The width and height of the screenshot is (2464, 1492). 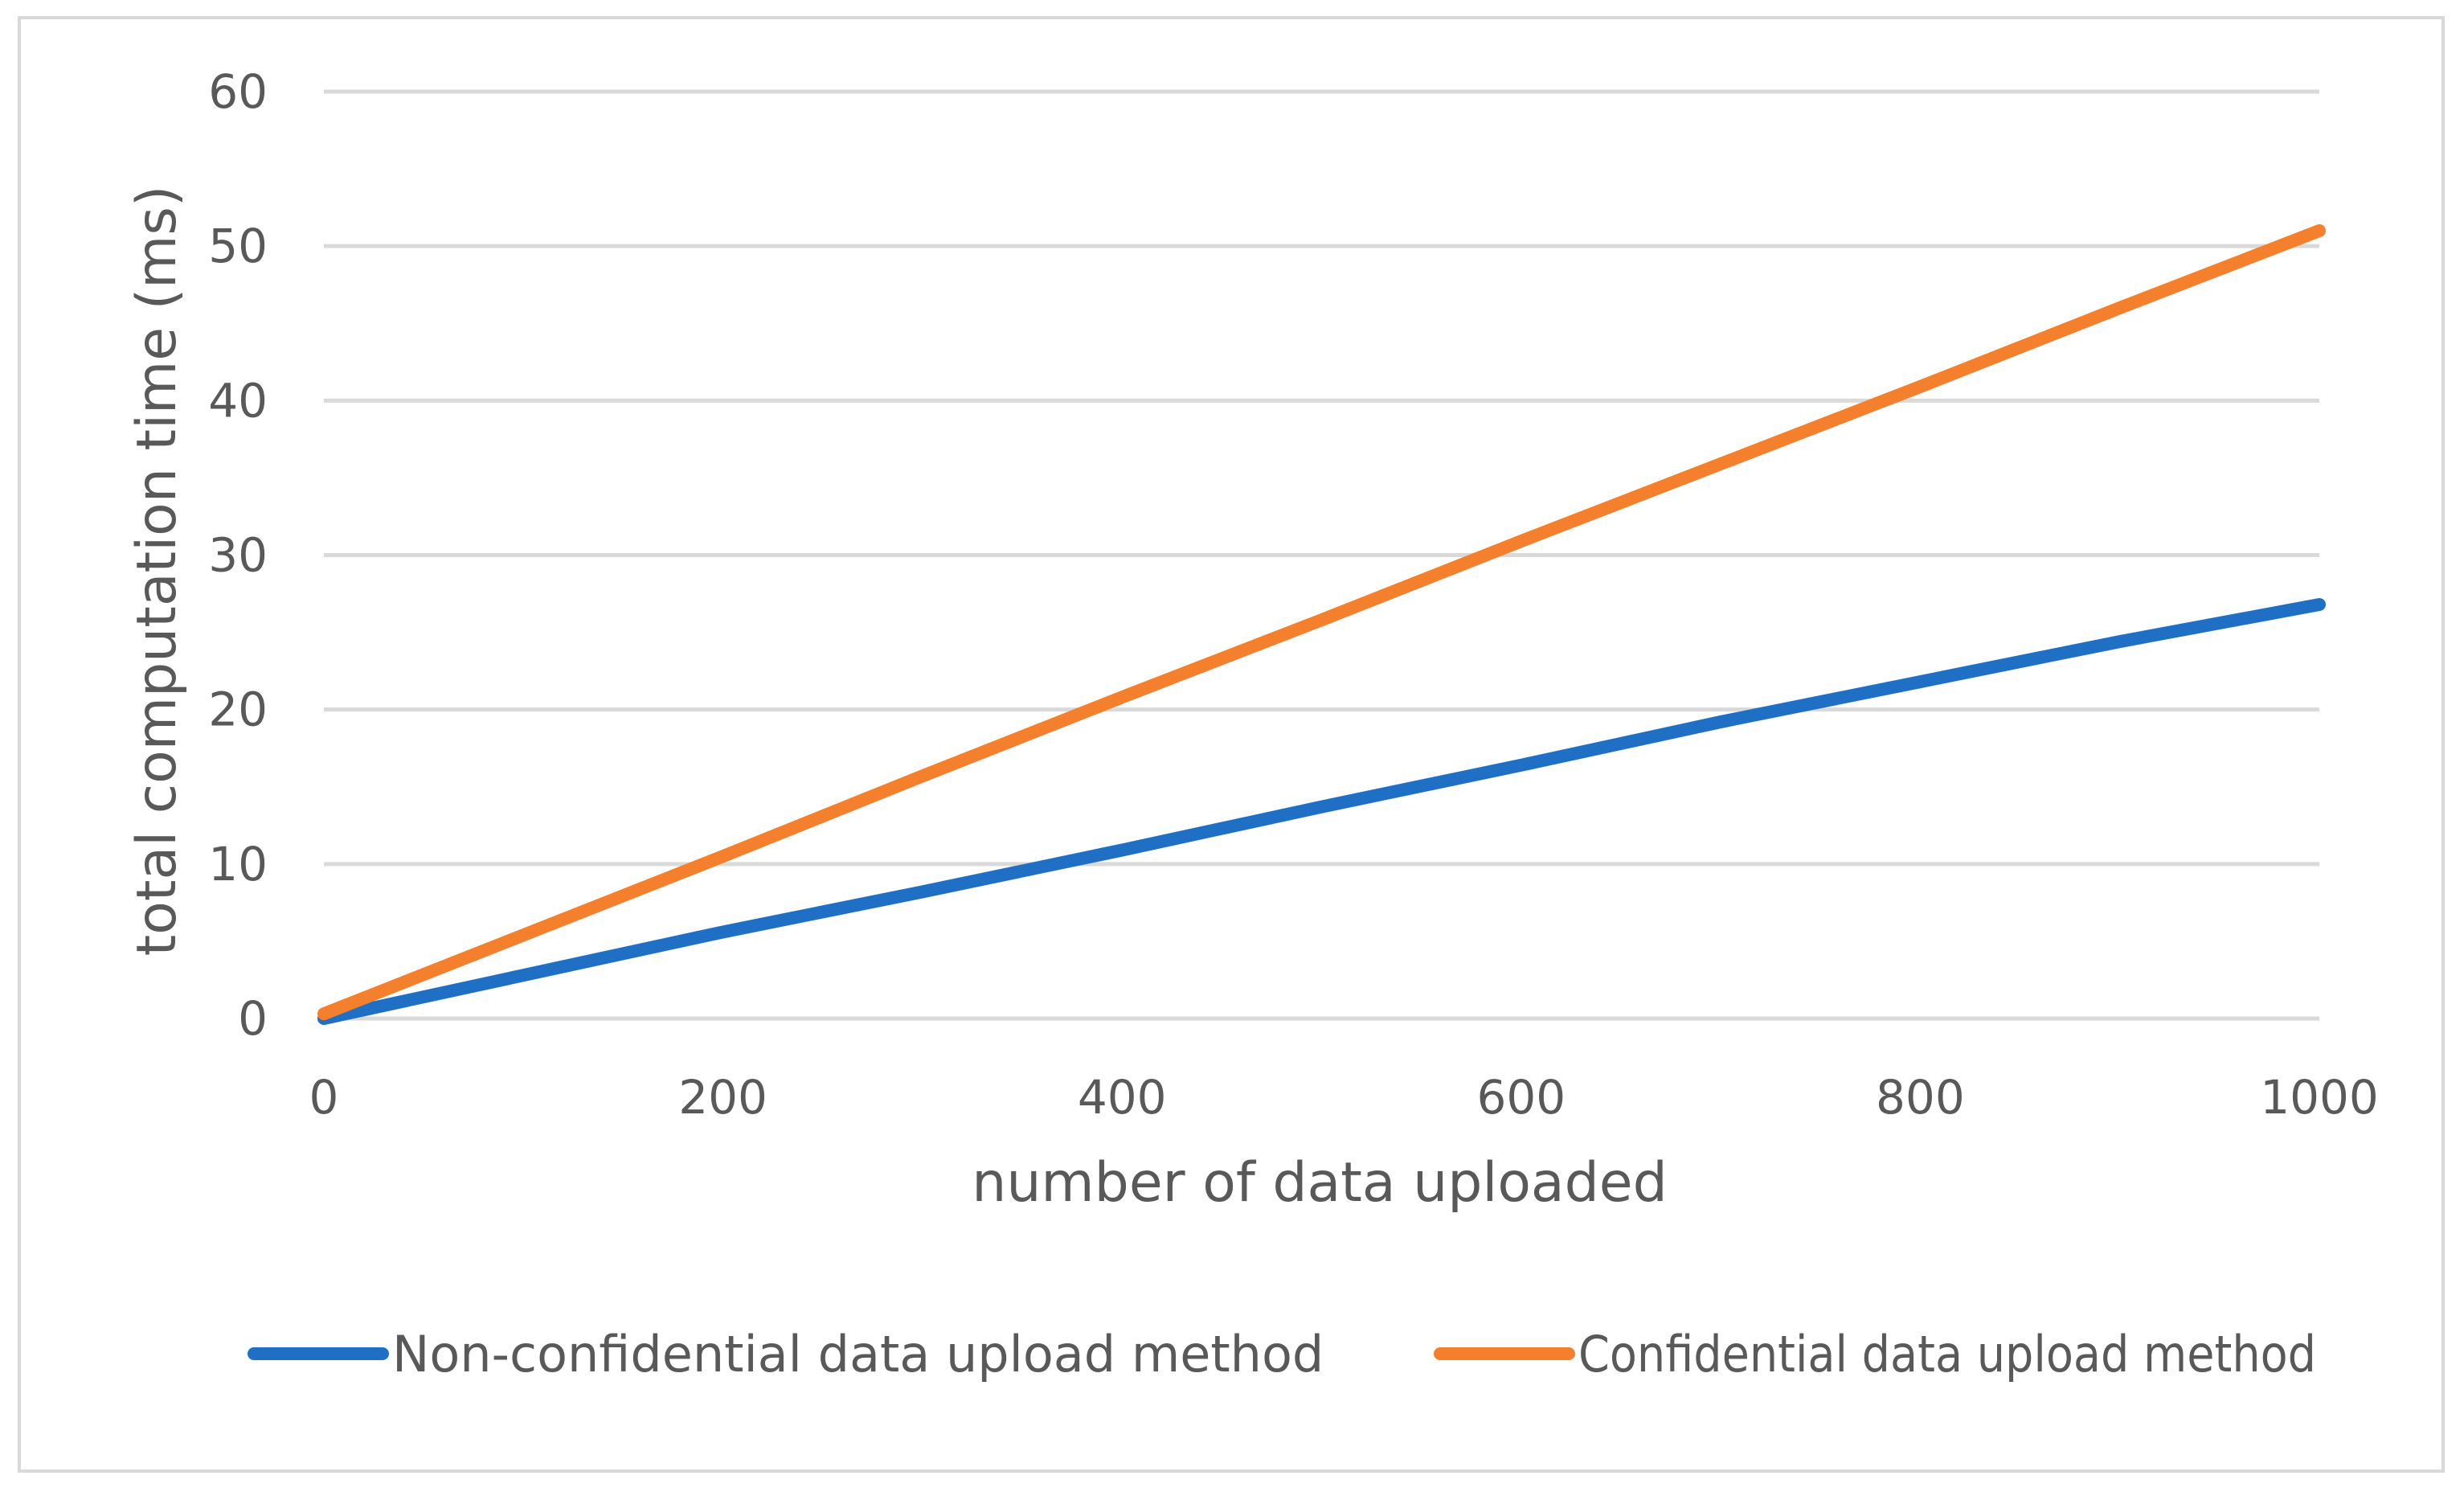 I want to click on y-tick-label-50: 50, so click(x=238, y=246).